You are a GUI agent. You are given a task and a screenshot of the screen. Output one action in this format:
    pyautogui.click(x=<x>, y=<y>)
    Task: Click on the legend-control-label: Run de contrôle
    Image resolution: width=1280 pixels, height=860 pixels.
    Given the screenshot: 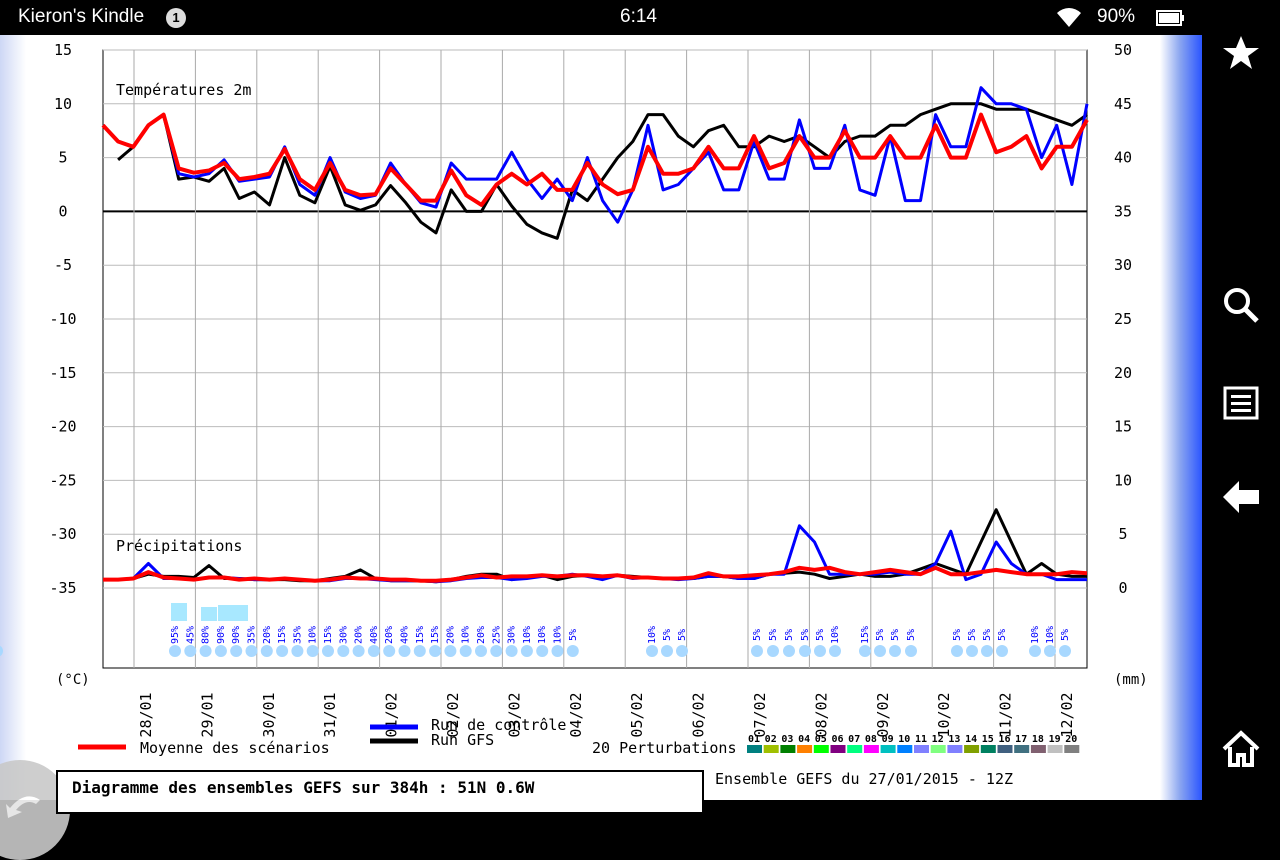 What is the action you would take?
    pyautogui.click(x=498, y=725)
    